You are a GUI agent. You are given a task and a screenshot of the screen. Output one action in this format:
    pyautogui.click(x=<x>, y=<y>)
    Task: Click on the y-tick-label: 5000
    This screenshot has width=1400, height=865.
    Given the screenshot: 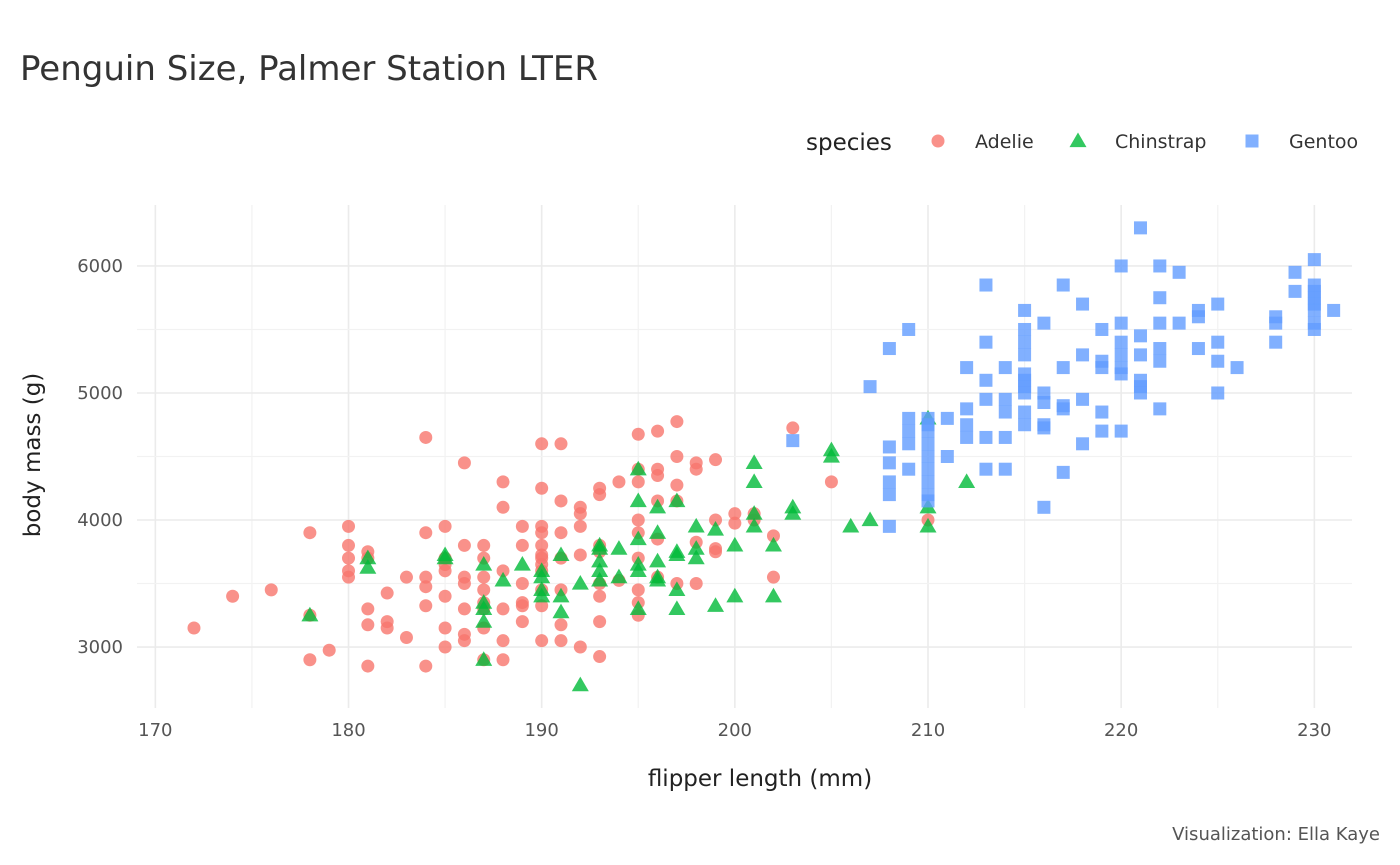 What is the action you would take?
    pyautogui.click(x=100, y=393)
    